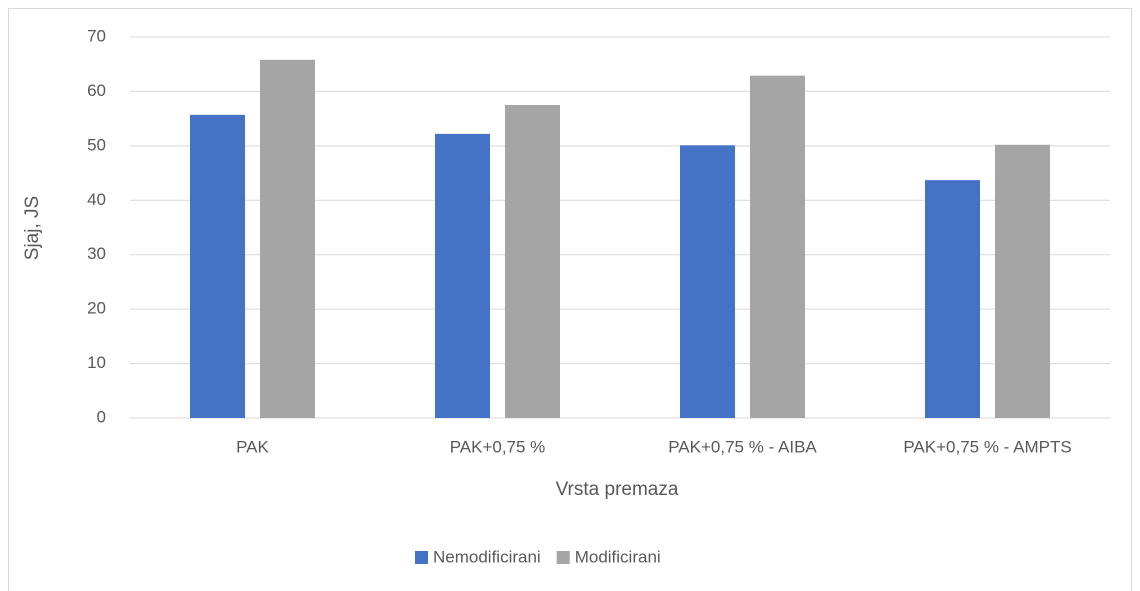 This screenshot has height=591, width=1140. Describe the element at coordinates (742, 446) in the screenshot. I see `x-tick-label: PAK+0,75 % - AIBA` at that location.